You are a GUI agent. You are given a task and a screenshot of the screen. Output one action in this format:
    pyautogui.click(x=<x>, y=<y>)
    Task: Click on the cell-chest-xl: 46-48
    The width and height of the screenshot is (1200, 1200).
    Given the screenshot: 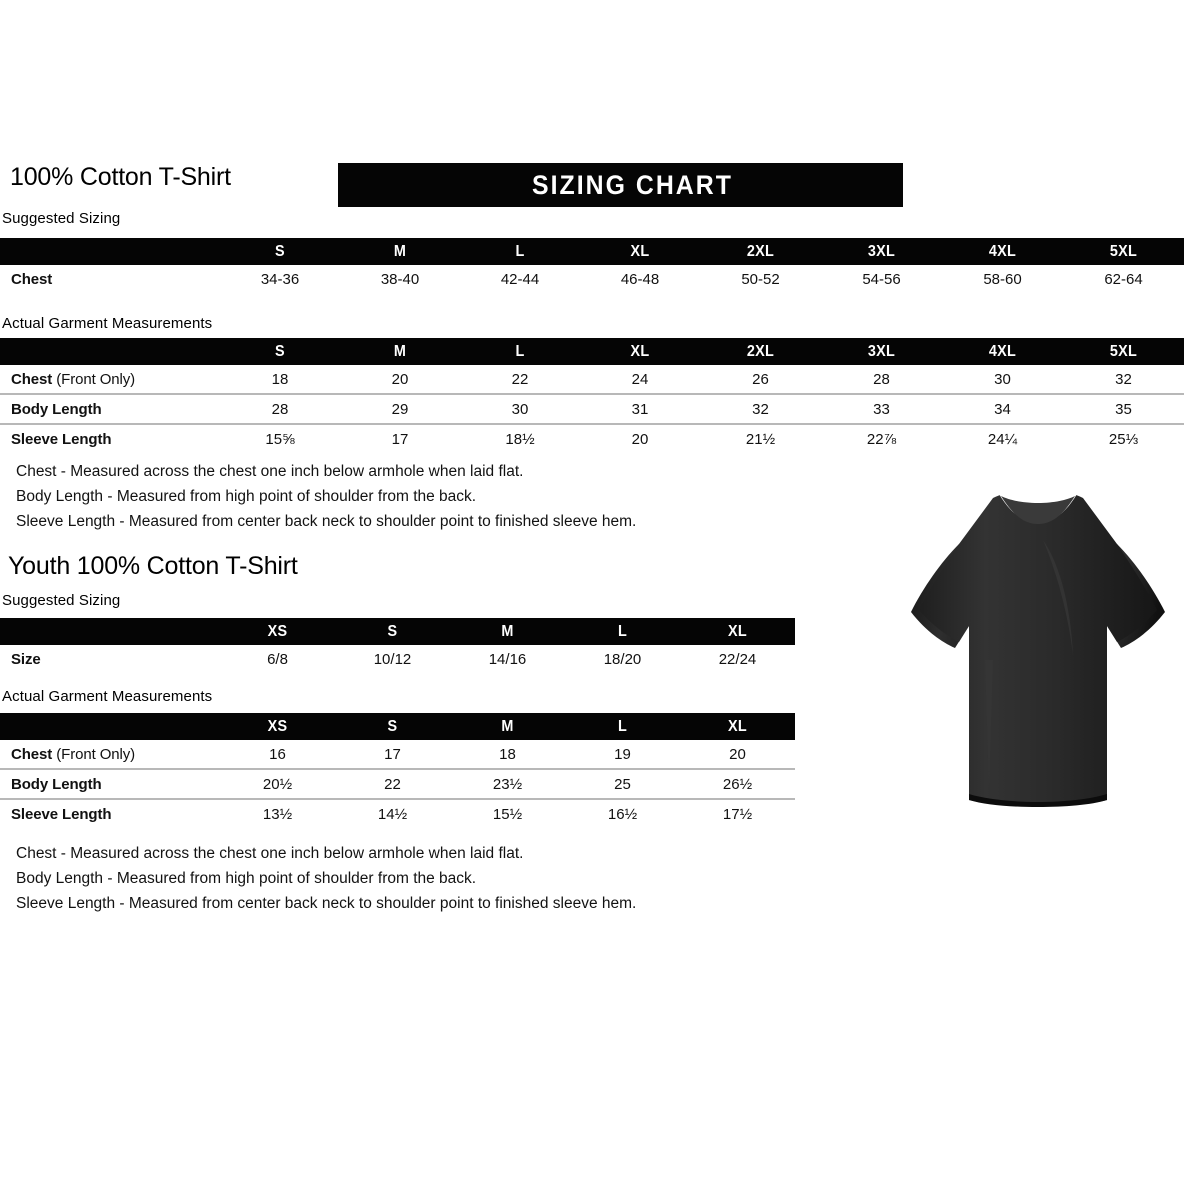 What is the action you would take?
    pyautogui.click(x=640, y=279)
    